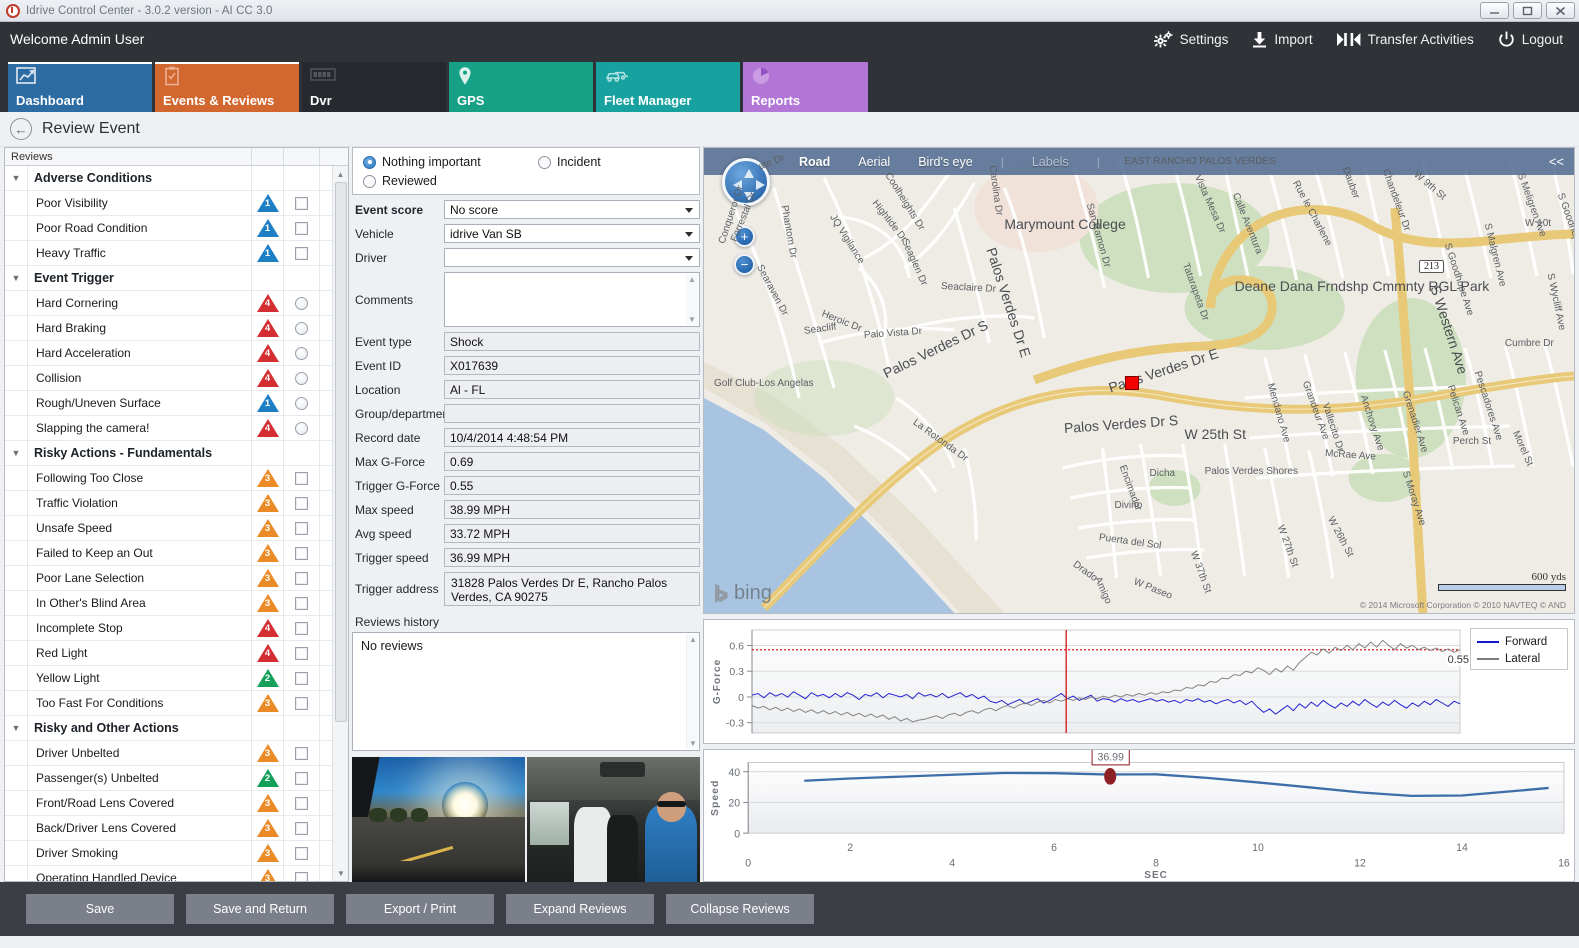 The image size is (1579, 948). I want to click on tree-item-row: Unsafe Speed 3, so click(176, 528).